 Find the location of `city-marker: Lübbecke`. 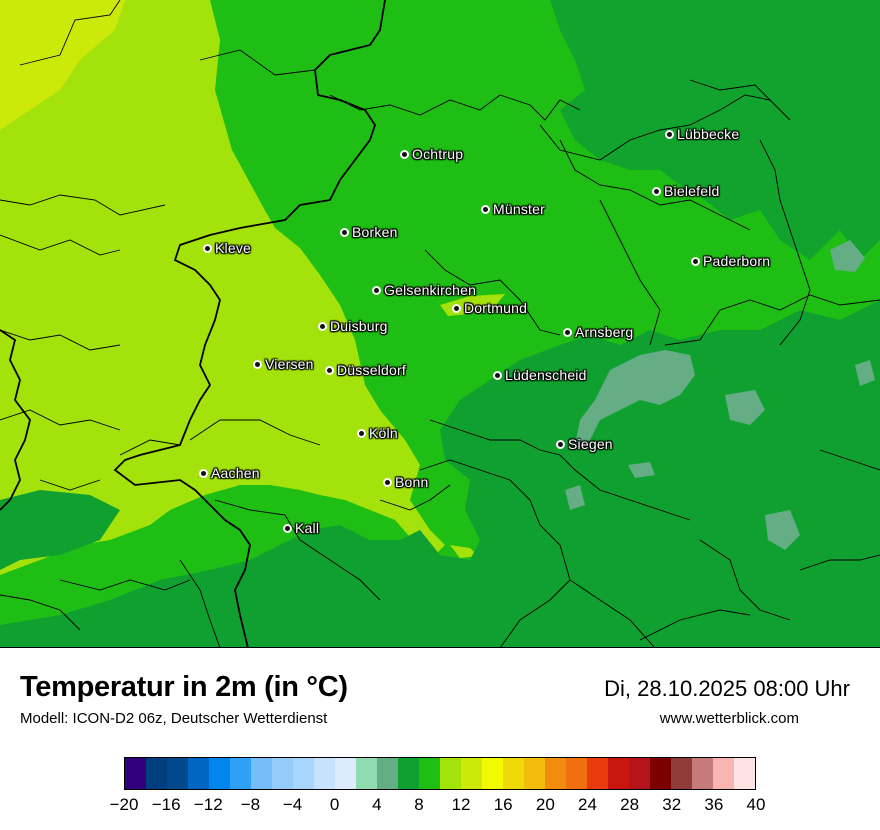

city-marker: Lübbecke is located at coordinates (702, 134).